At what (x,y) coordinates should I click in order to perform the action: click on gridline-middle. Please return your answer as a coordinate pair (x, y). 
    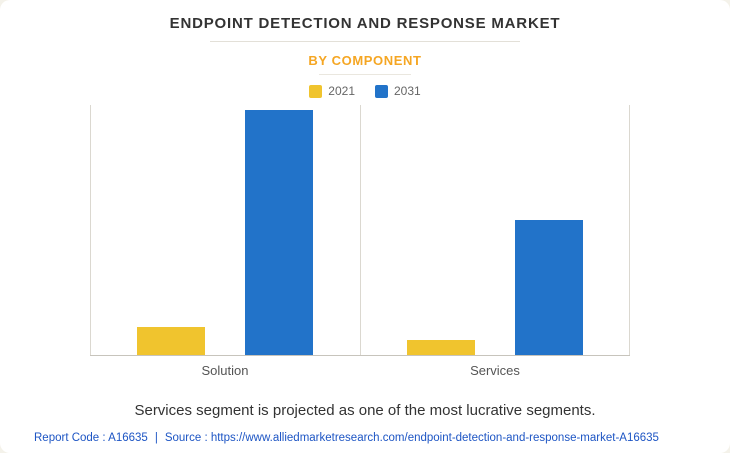
    Looking at the image, I should click on (360, 230).